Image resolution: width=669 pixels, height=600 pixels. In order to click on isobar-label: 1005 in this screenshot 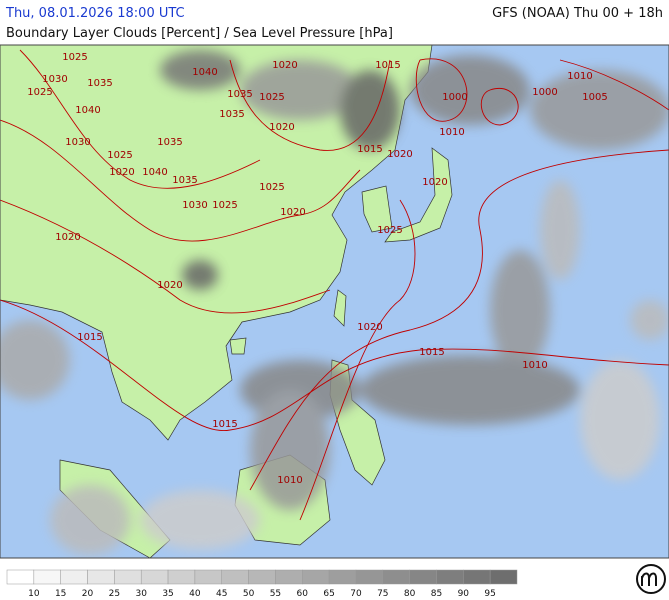, I will do `click(594, 97)`.